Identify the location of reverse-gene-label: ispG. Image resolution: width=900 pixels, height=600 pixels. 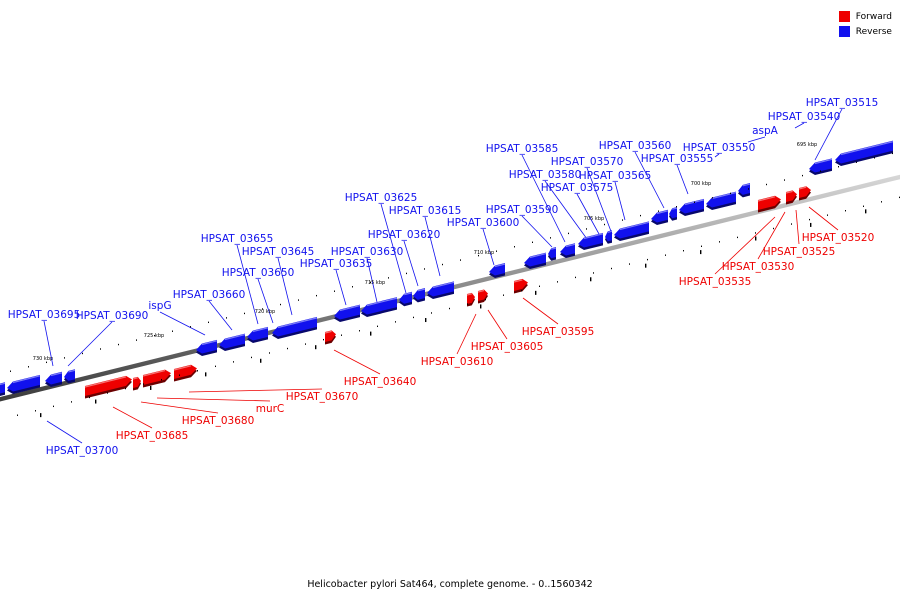
(159, 306).